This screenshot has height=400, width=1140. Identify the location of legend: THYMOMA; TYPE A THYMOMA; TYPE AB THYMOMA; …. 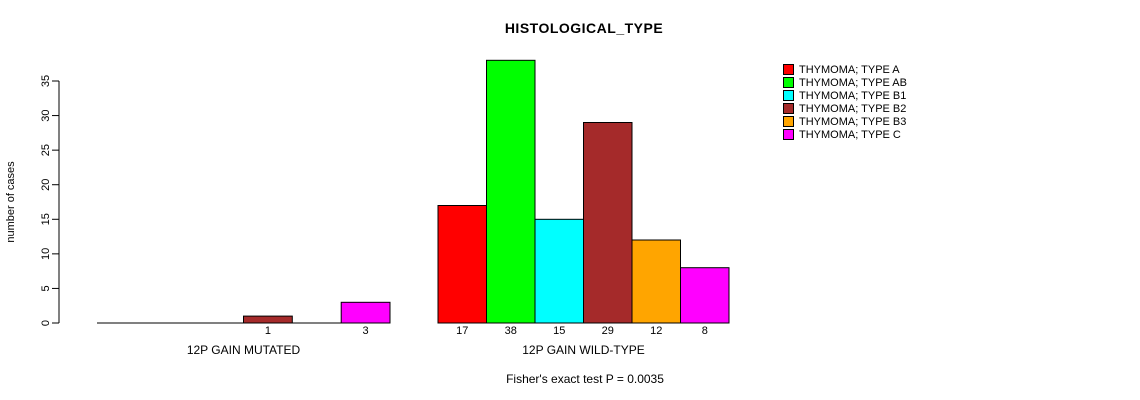
(845, 102).